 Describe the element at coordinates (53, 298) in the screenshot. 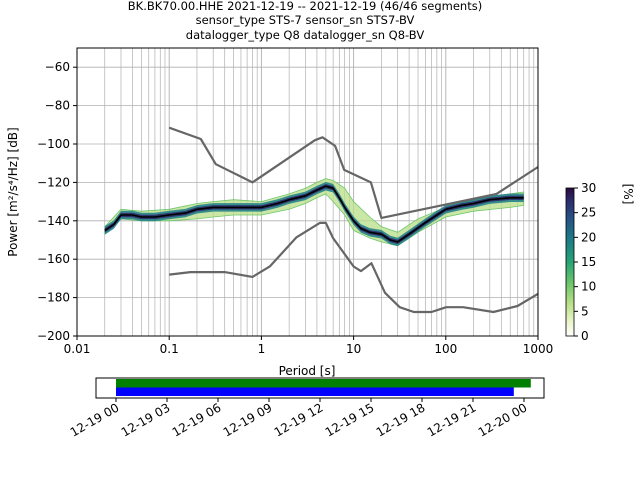

I see `y-tick-label: −180` at that location.